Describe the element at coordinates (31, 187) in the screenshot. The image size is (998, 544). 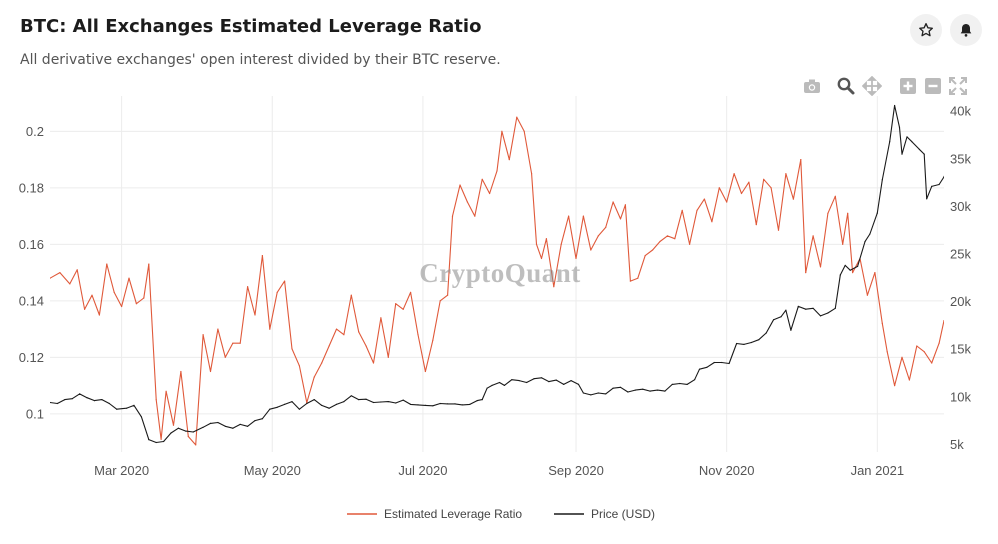
I see `y-left-tick-label: 0.18` at that location.